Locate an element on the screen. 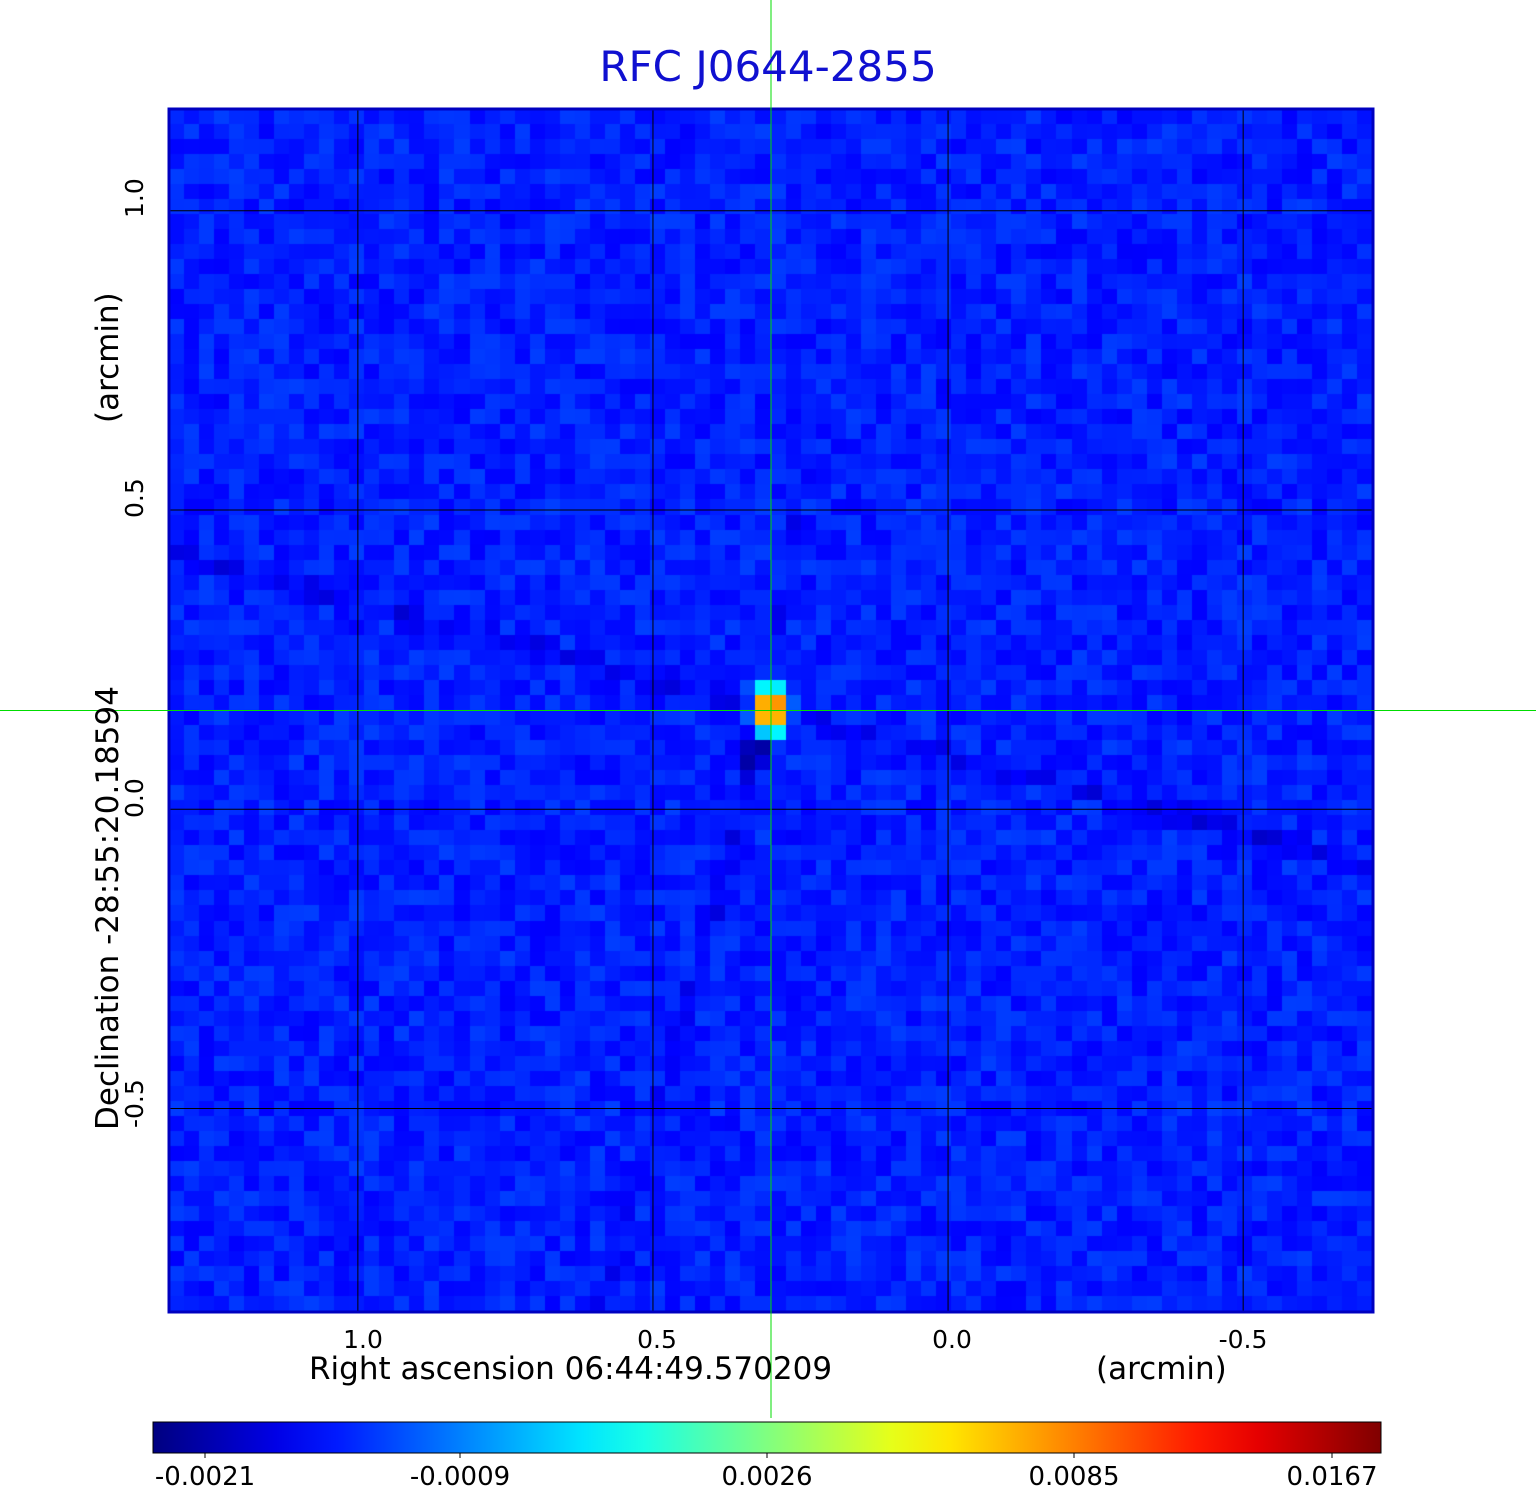  colorbar-tick-label: -0.0021 is located at coordinates (205, 1477).